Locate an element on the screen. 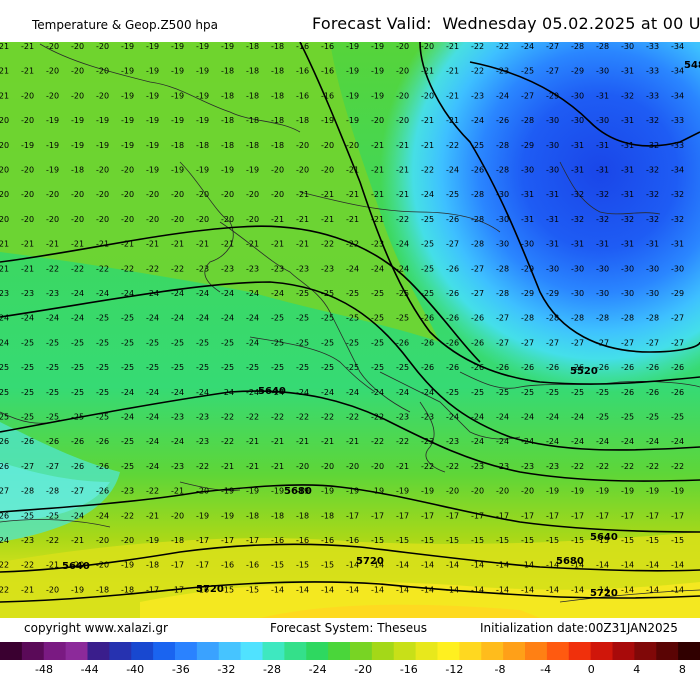 This screenshot has width=700, height=700. grid-value: -29 is located at coordinates (527, 268).